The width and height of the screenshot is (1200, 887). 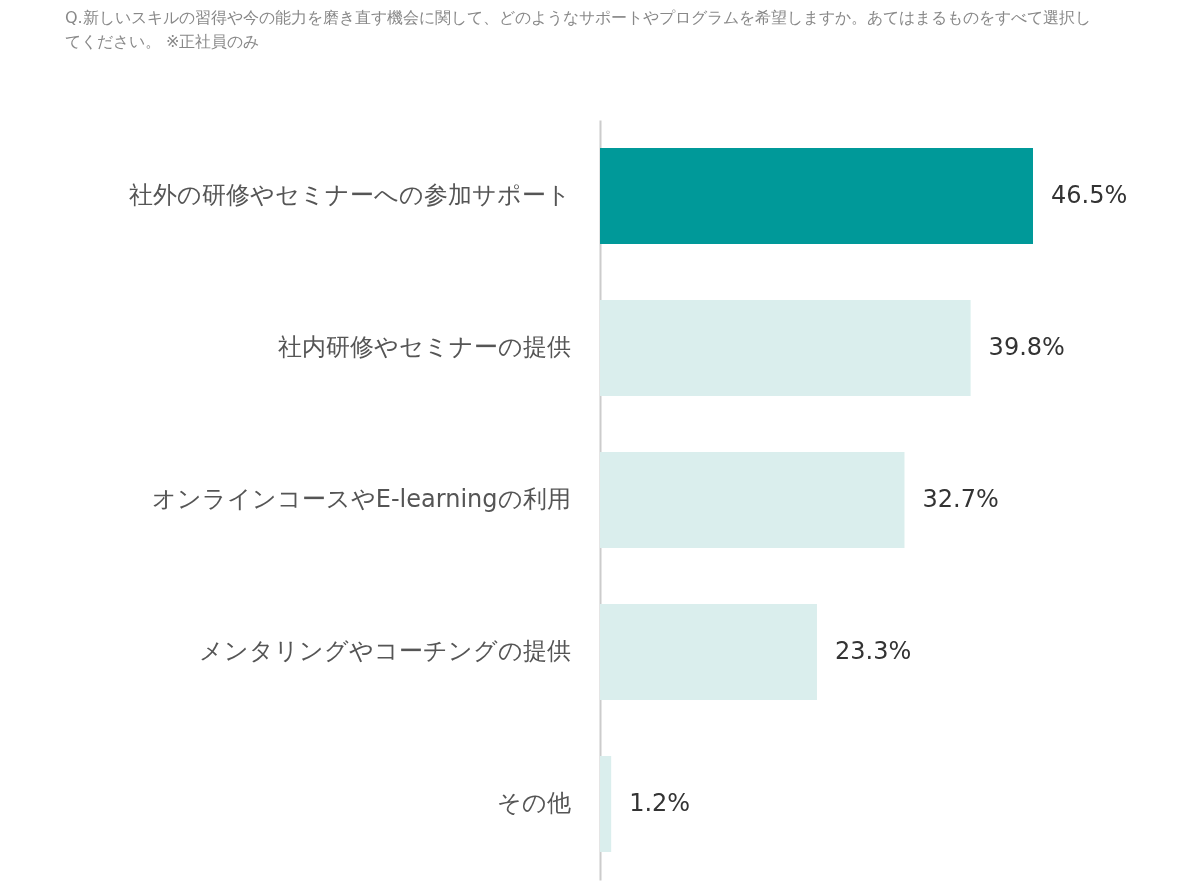 I want to click on data-label: 32.7%, so click(x=960, y=499).